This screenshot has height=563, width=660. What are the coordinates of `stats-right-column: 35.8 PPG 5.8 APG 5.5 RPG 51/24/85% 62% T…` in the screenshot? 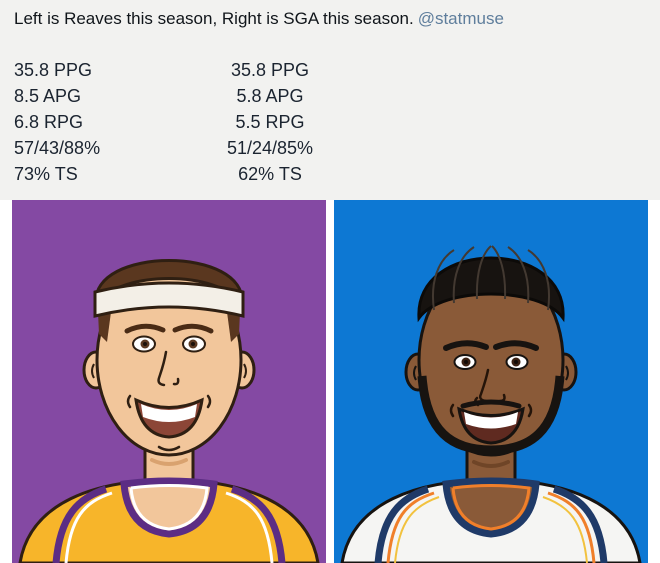 It's located at (270, 122).